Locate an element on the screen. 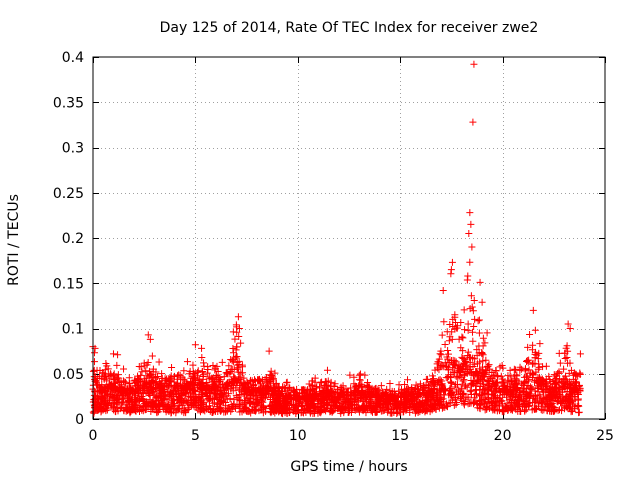 Image resolution: width=640 pixels, height=480 pixels. x-tick-label: 20 is located at coordinates (503, 436).